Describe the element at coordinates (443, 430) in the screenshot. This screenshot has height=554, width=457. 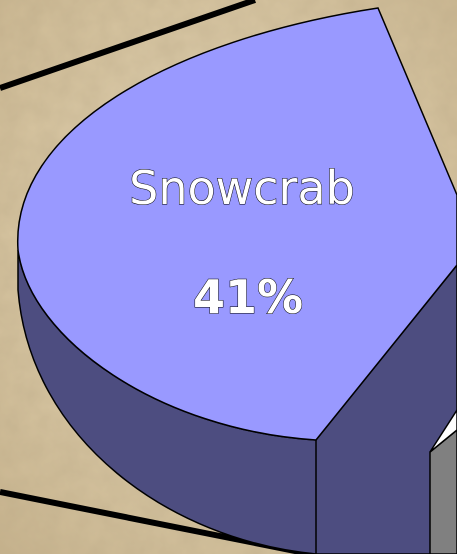
I see `other-slice-top` at that location.